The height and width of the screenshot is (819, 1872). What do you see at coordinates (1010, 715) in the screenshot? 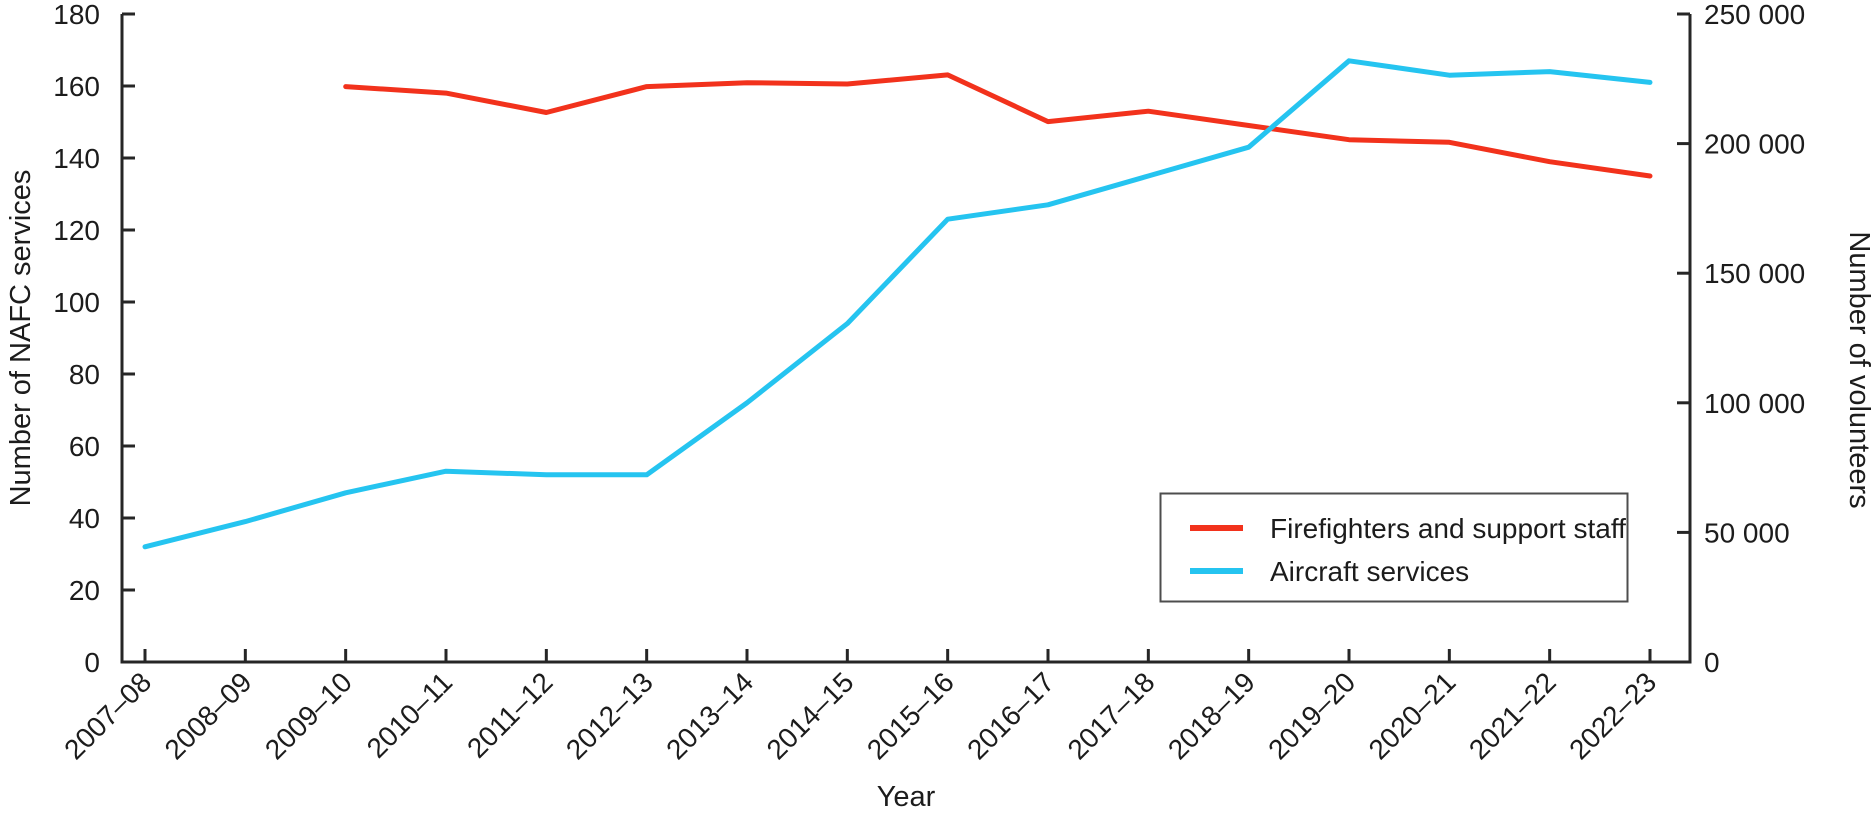
I see `x-tick-label: 2016–17` at bounding box center [1010, 715].